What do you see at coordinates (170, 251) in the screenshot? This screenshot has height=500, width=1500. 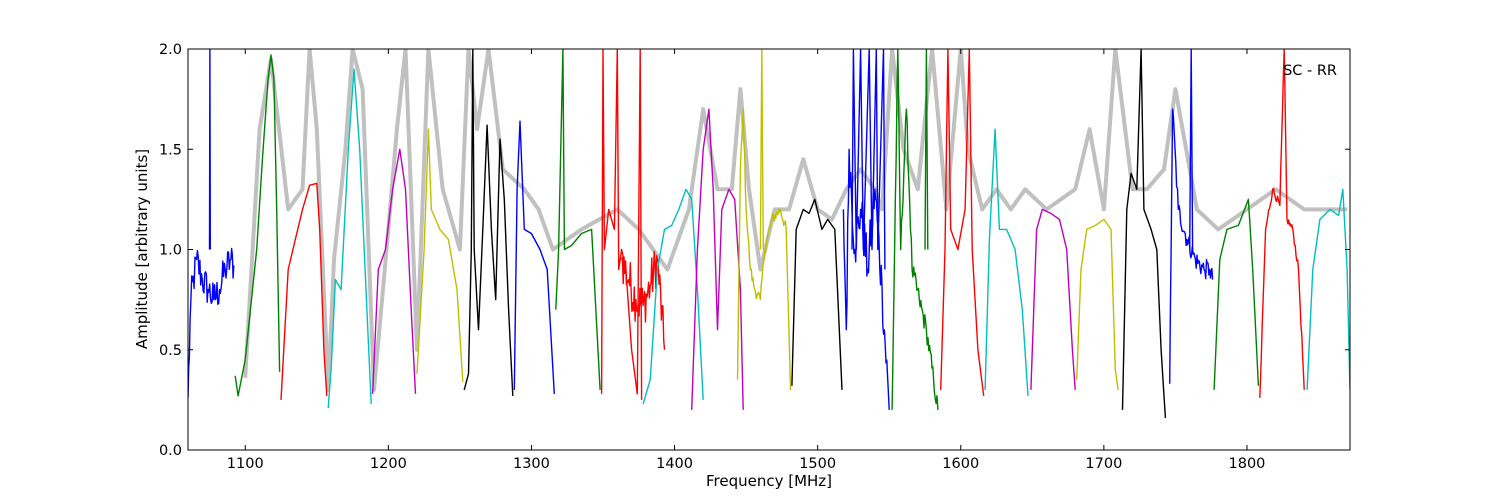 I see `y-tick-label: 1.0` at bounding box center [170, 251].